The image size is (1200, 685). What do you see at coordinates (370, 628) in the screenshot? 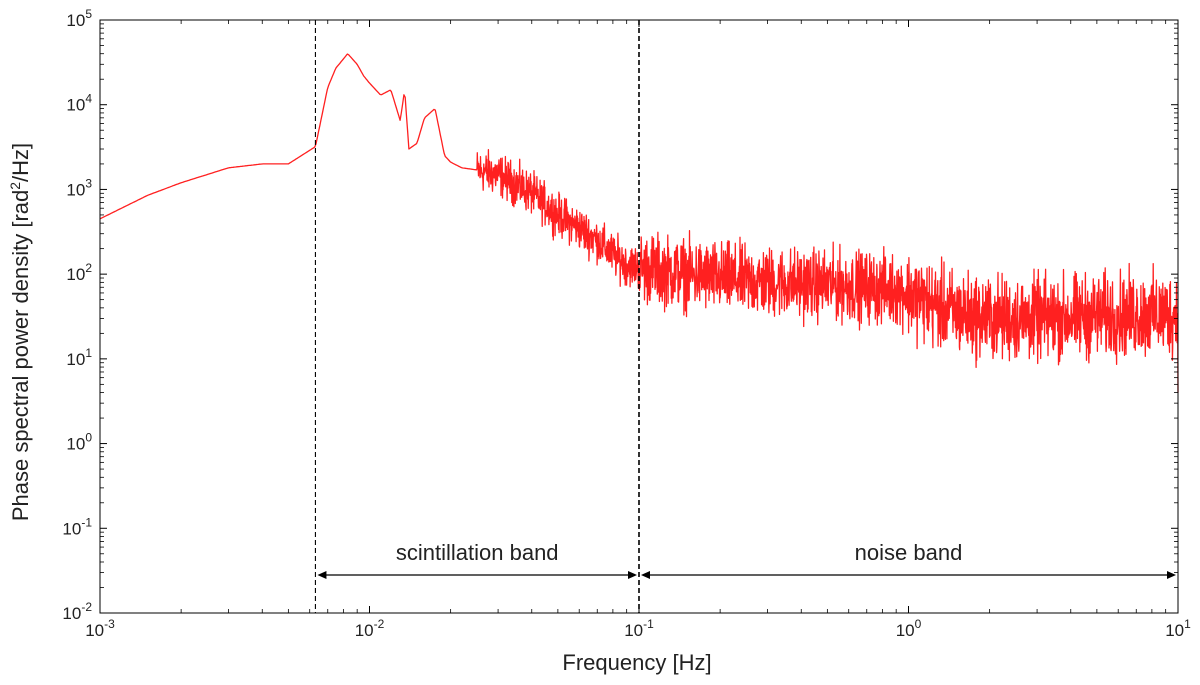
I see `x-tick-label: 10⁻²` at bounding box center [370, 628].